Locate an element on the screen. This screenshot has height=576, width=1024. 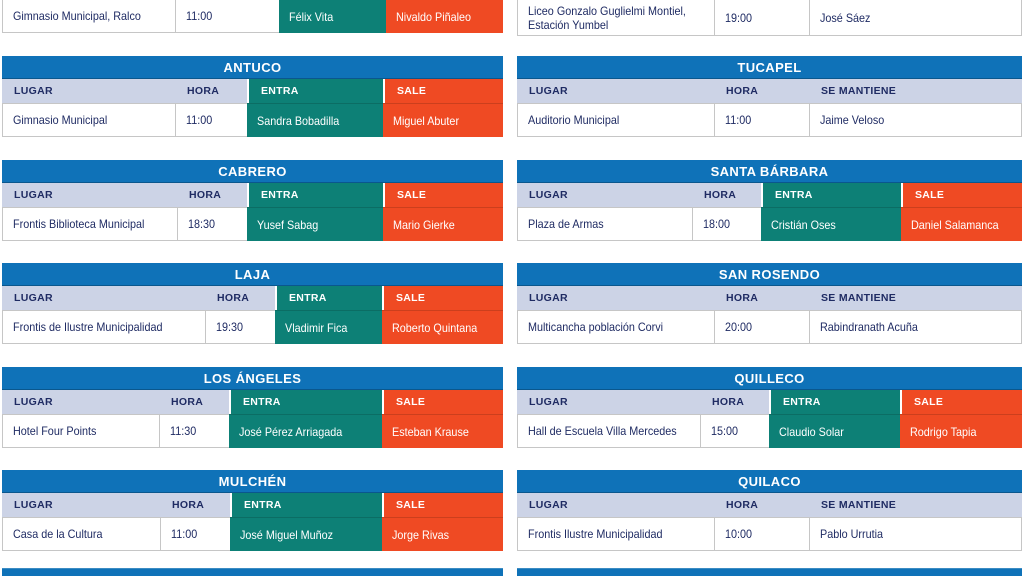
cell-lugar: Frontis Ilustre Municipalidad is located at coordinates (615, 534).